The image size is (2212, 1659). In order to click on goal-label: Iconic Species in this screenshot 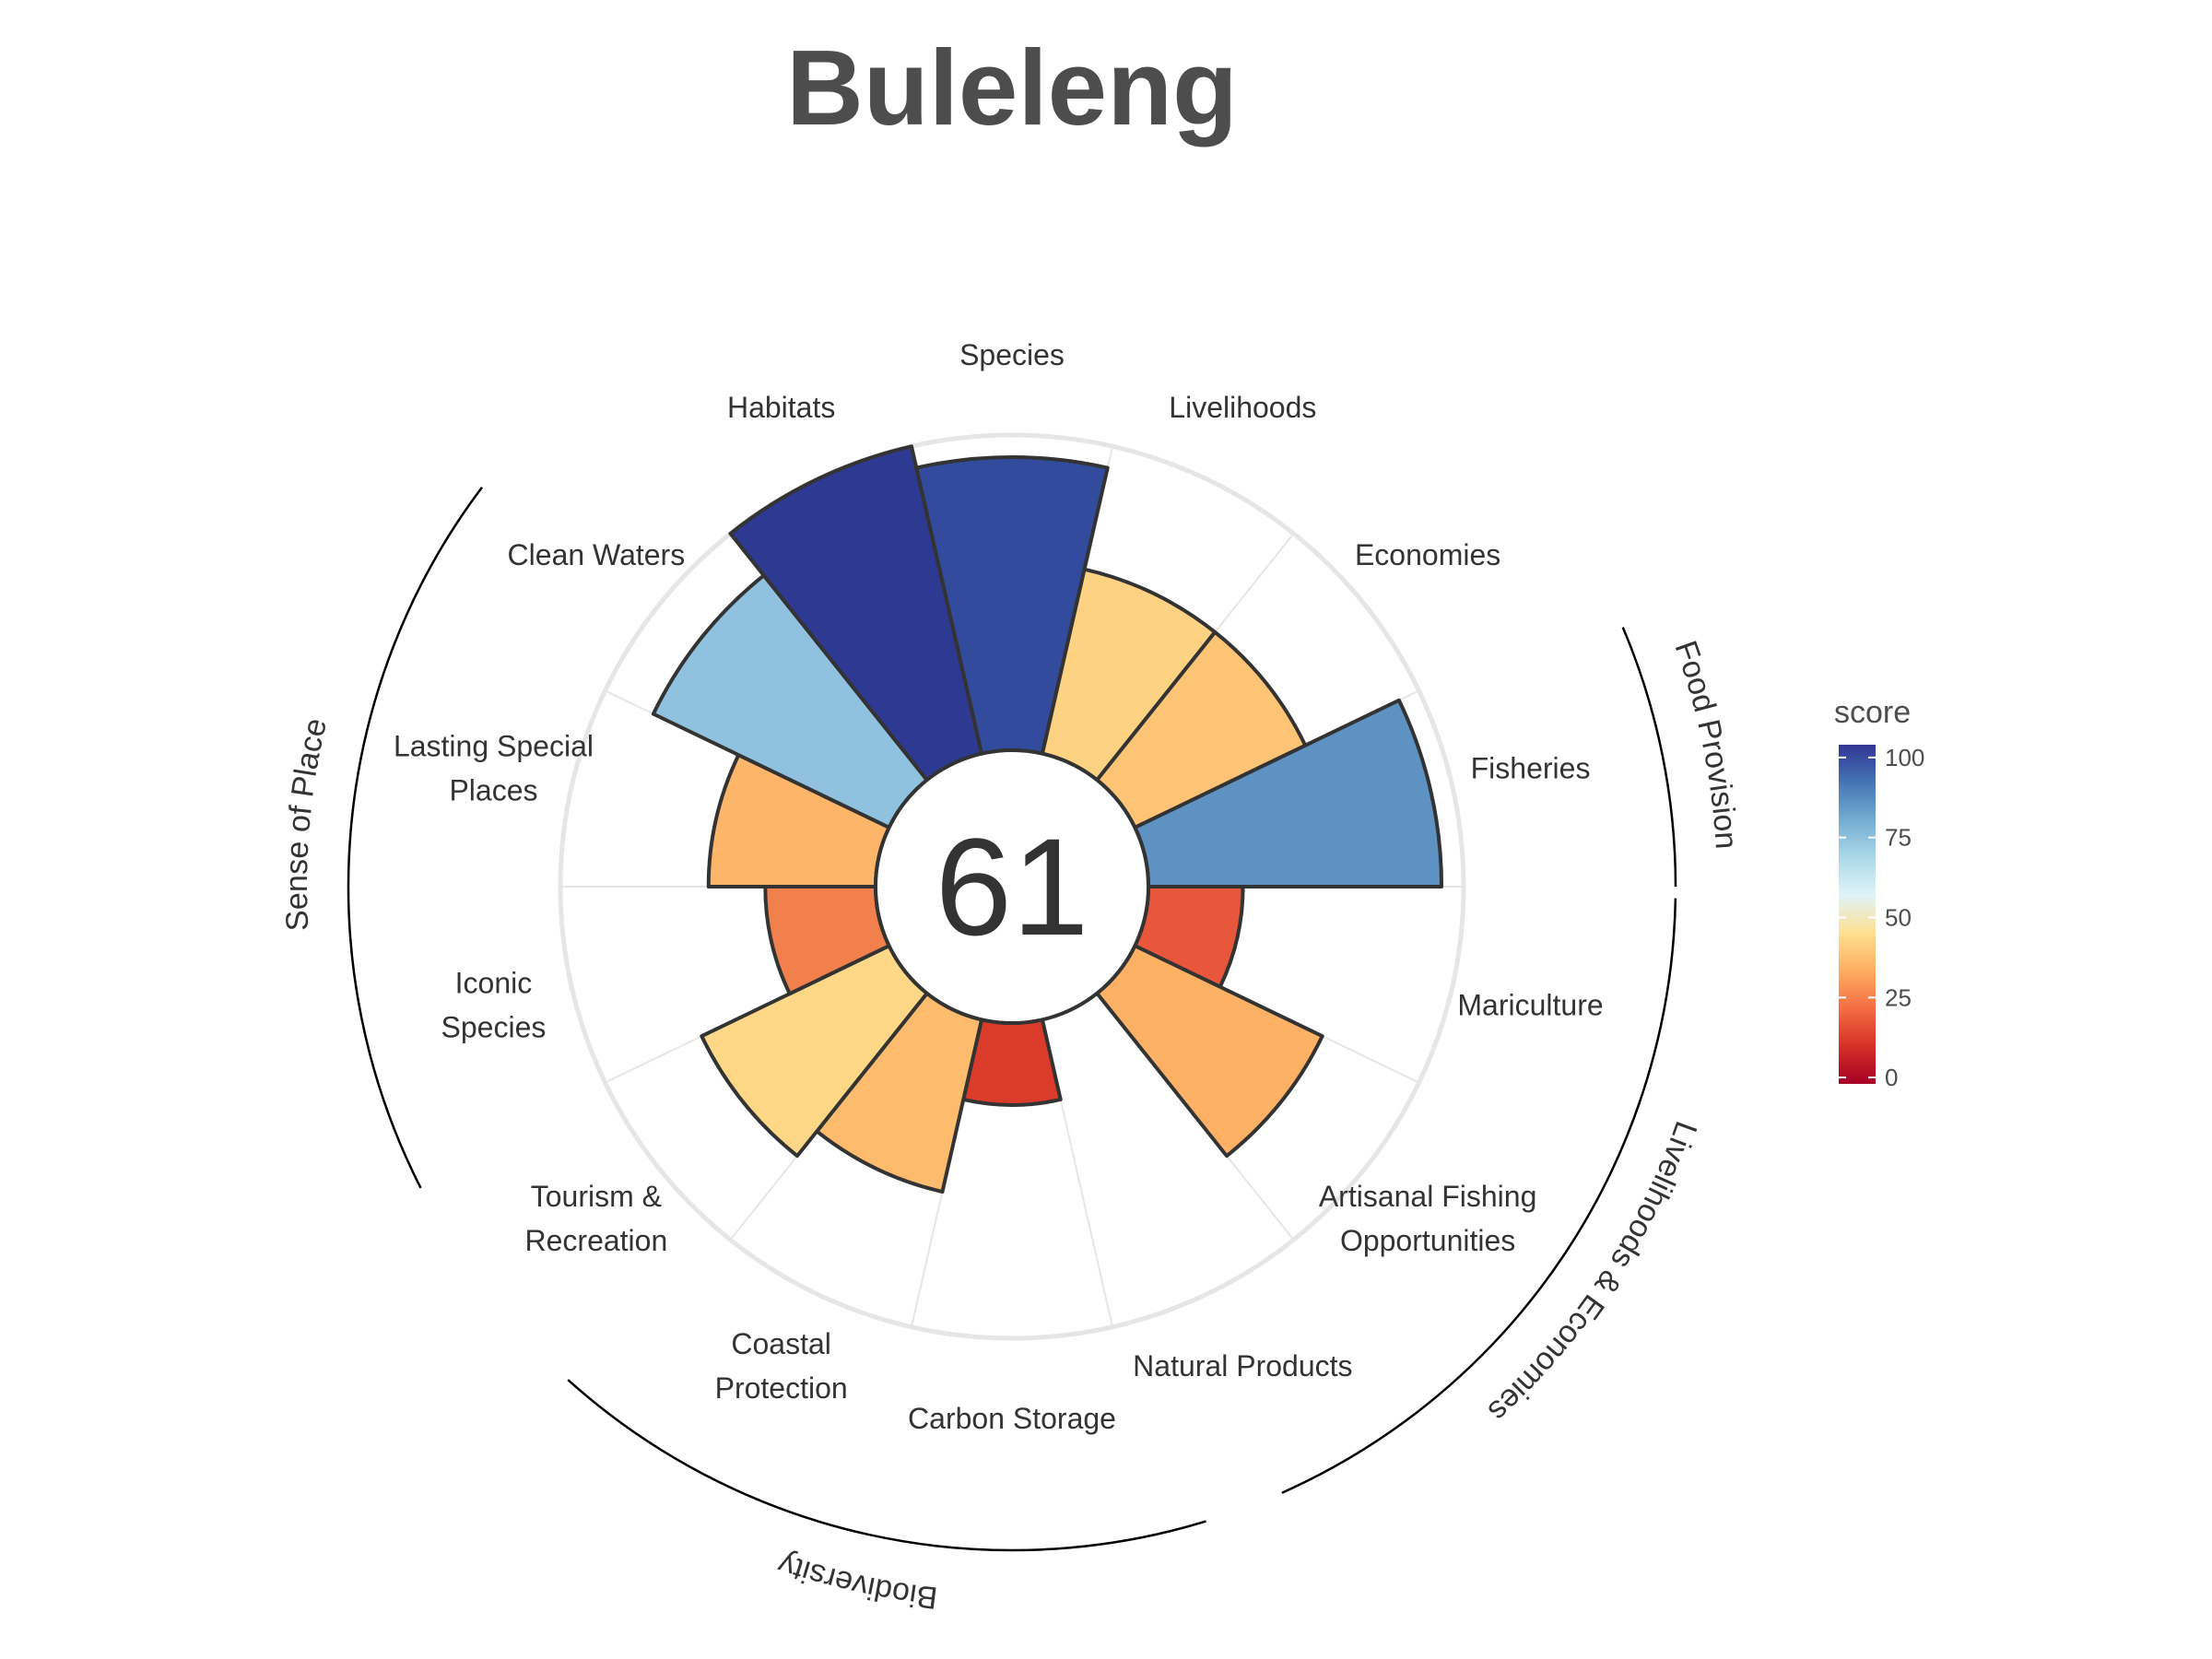, I will do `click(494, 1004)`.